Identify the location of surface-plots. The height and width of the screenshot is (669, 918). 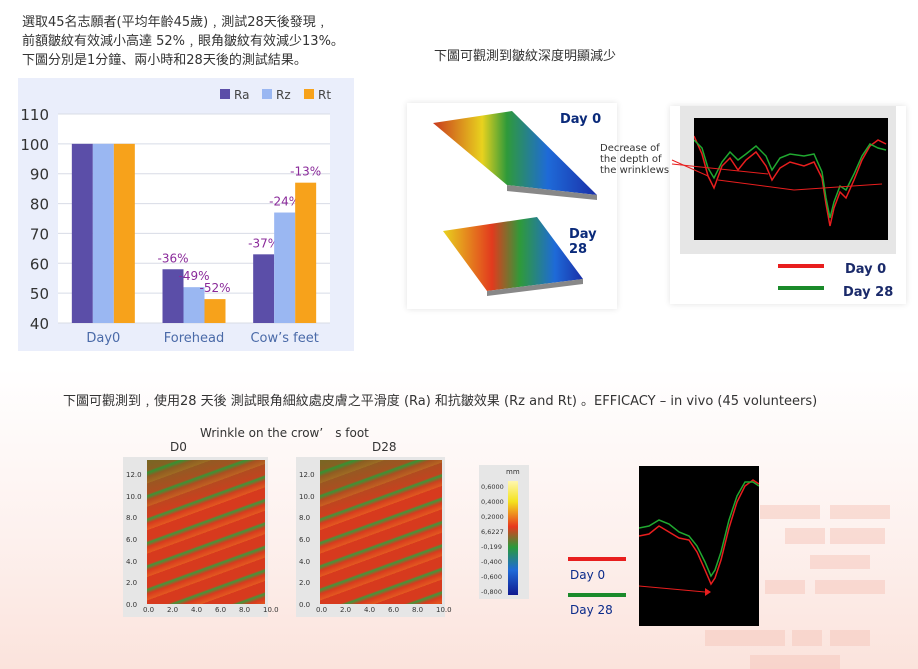
(515, 203).